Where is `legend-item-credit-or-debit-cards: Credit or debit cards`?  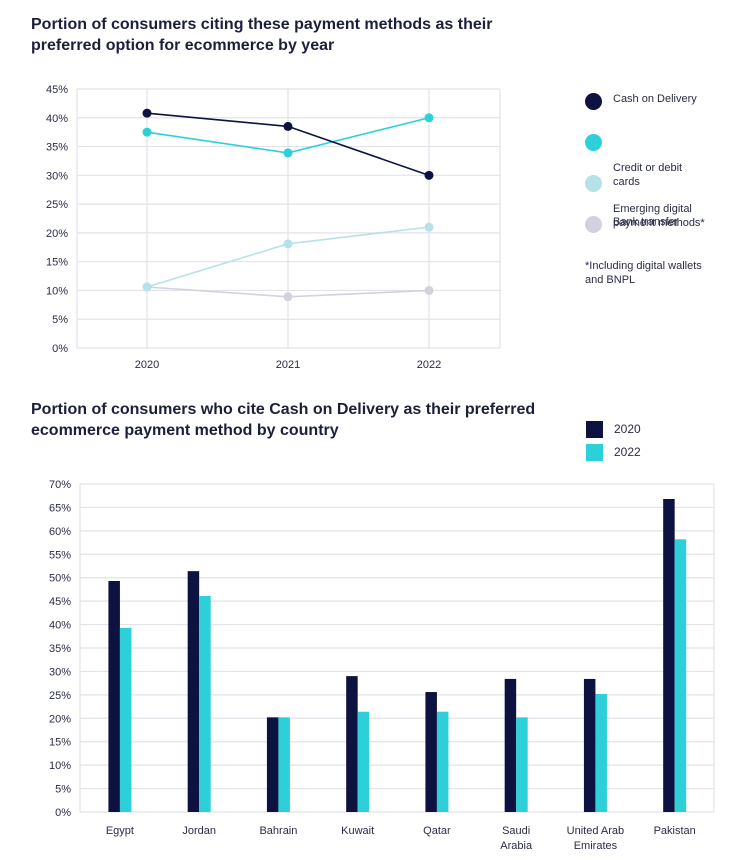
legend-item-credit-or-debit-cards: Credit or debit cards is located at coordinates (660, 160).